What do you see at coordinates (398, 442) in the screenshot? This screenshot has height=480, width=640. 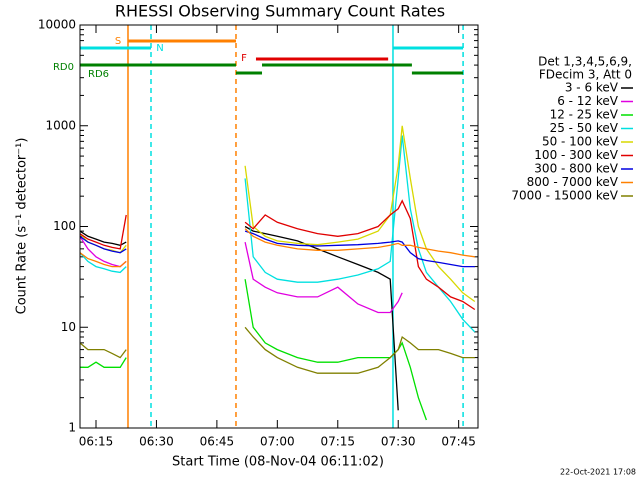 I see `x-tick-label: 07:30` at bounding box center [398, 442].